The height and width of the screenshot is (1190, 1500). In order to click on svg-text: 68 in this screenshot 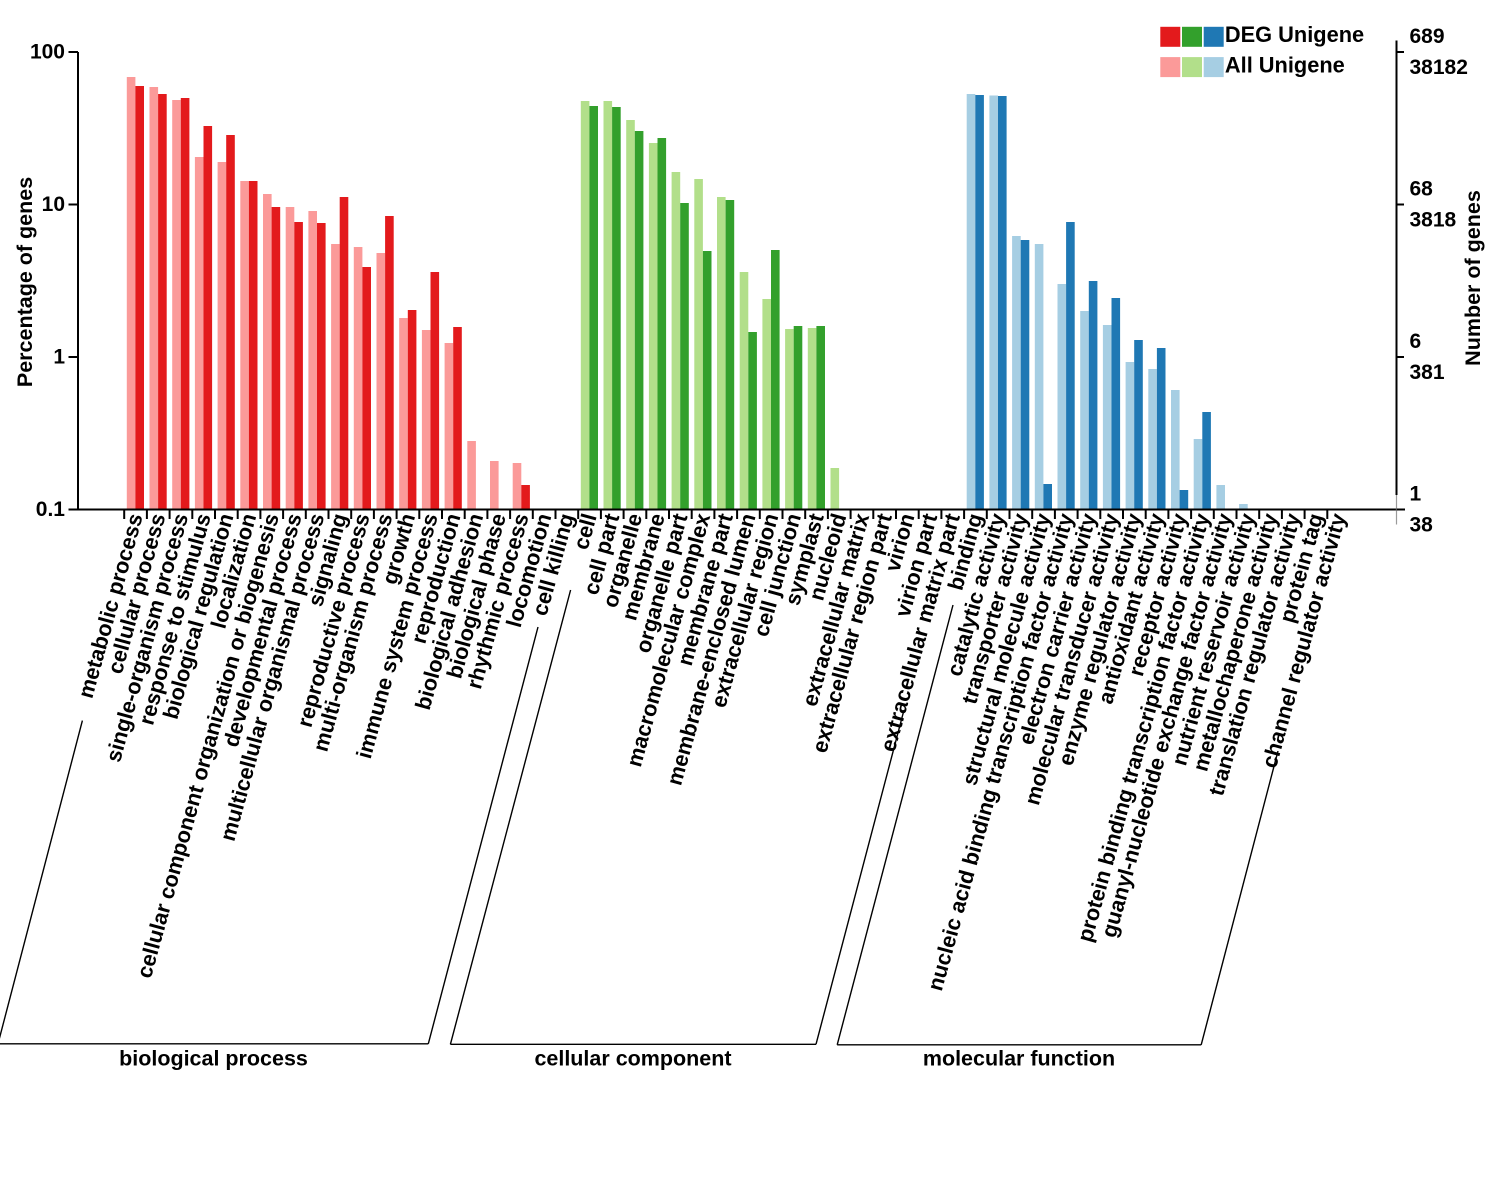, I will do `click(1422, 189)`.